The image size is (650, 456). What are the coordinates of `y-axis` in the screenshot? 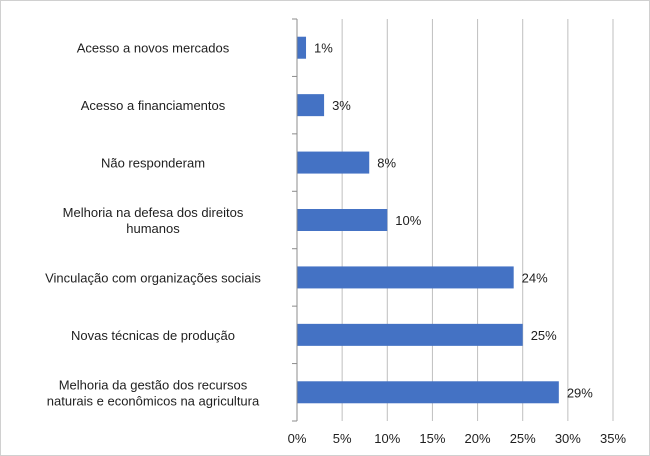 It's located at (295, 220).